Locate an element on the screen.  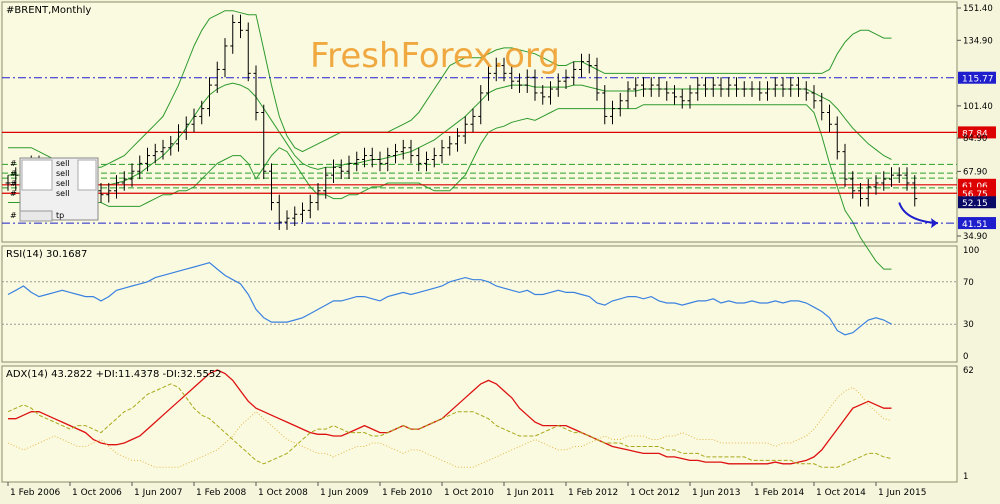
order-labels: # sell # sell # sell # sell # tp is located at coordinates (54, 189).